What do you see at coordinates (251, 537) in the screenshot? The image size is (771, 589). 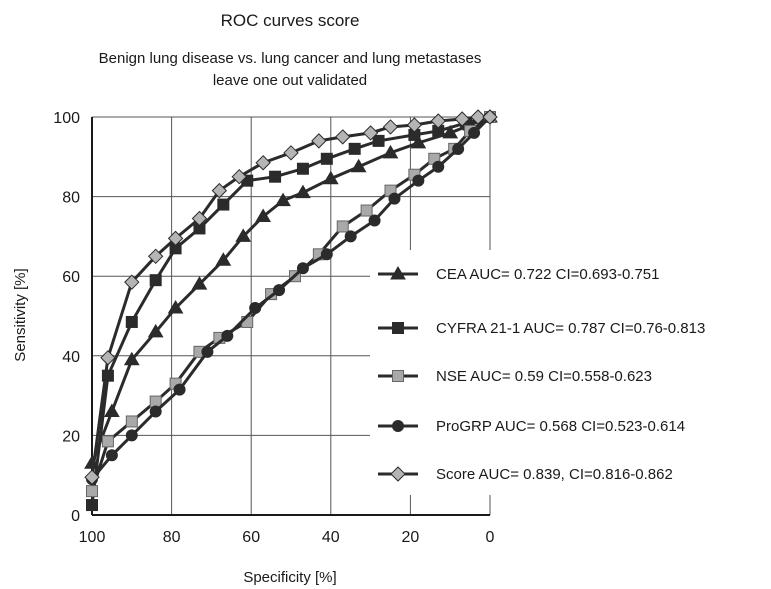 I see `x-tick-label-2: 60` at bounding box center [251, 537].